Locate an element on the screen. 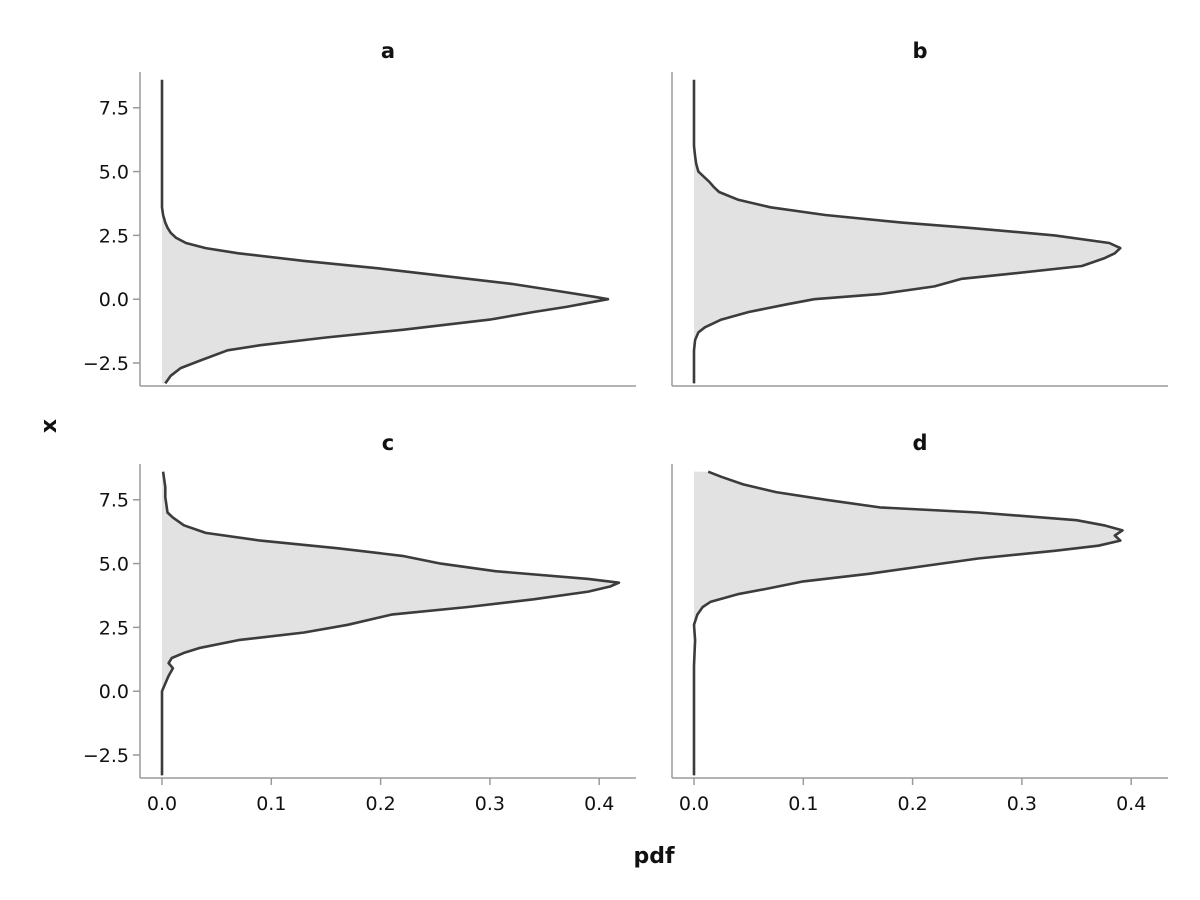 This screenshot has width=1200, height=900. x-tick-label-c-3: 0.3 is located at coordinates (490, 804).